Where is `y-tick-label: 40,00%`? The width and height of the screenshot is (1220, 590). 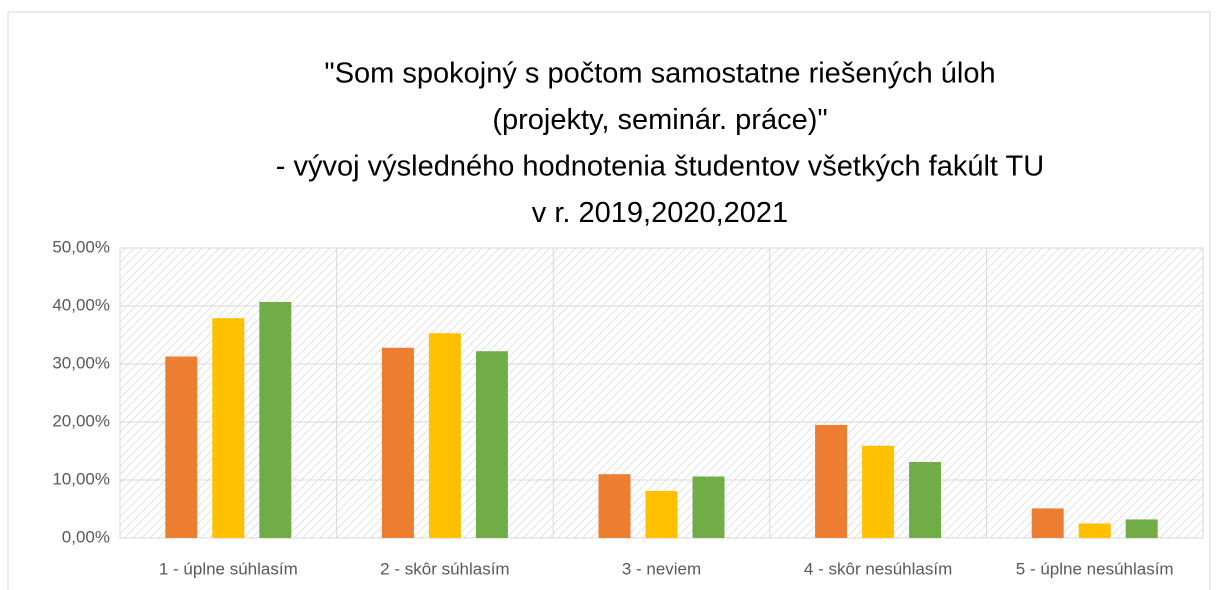
y-tick-label: 40,00% is located at coordinates (81, 304).